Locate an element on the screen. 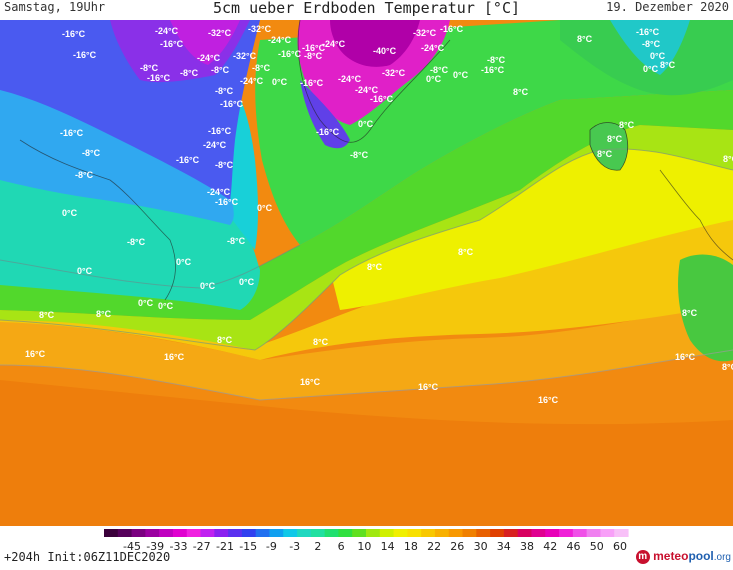  logo-org-text: .org is located at coordinates (722, 558).